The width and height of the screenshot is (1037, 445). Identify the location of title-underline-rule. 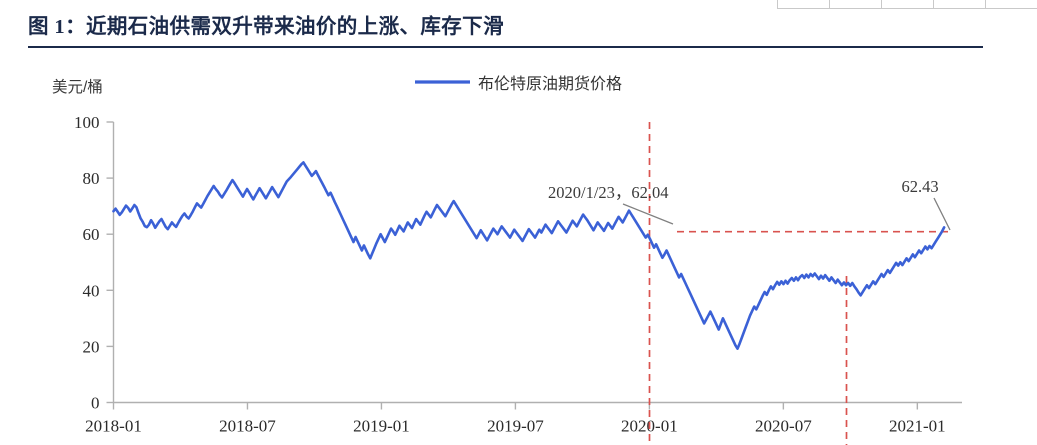
(505, 47).